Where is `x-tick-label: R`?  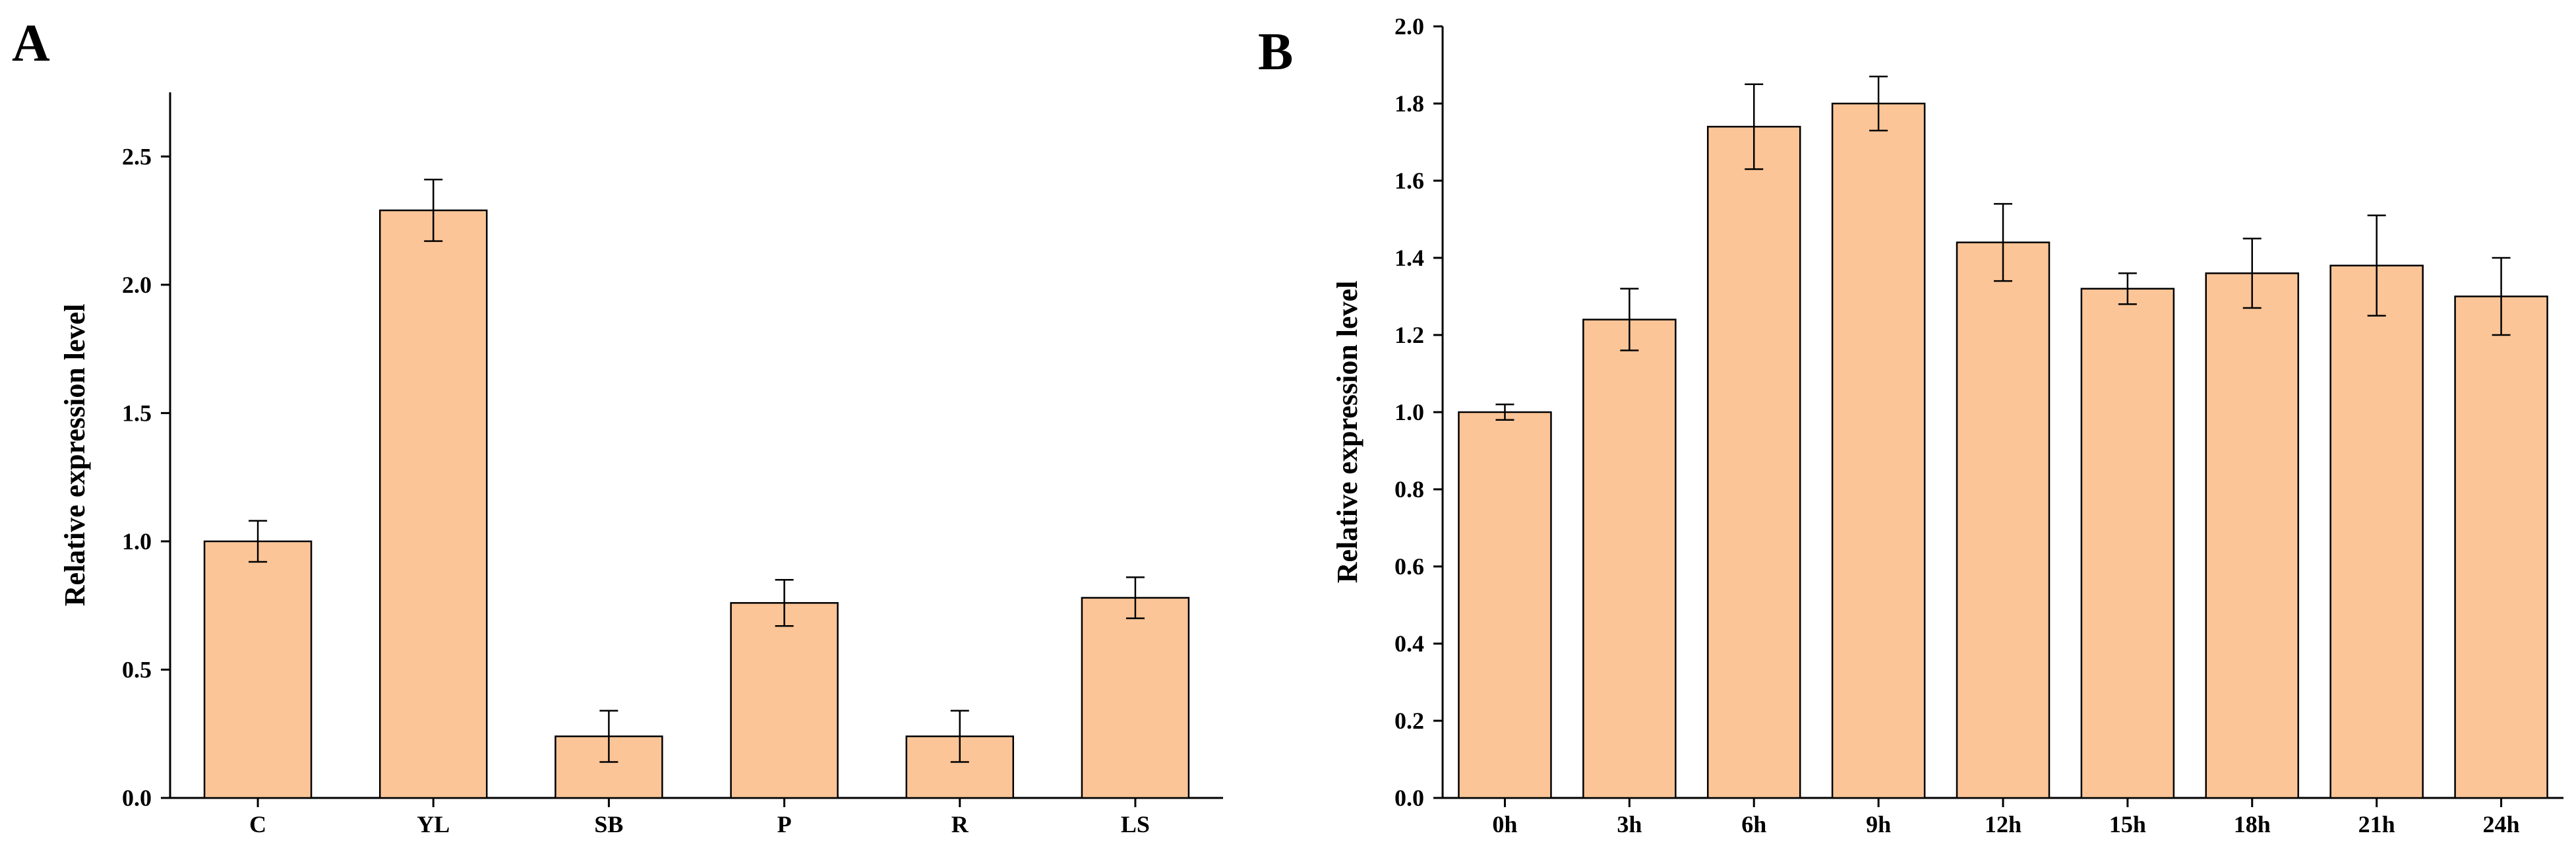
x-tick-label: R is located at coordinates (960, 824).